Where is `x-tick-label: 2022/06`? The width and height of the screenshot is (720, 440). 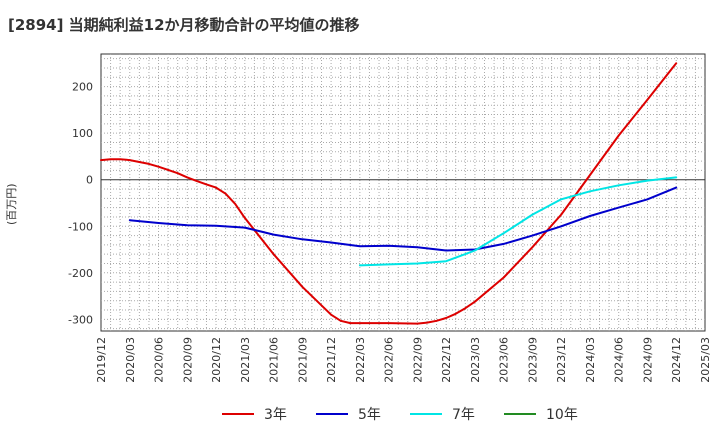
x-tick-label: 2022/06 is located at coordinates (389, 360).